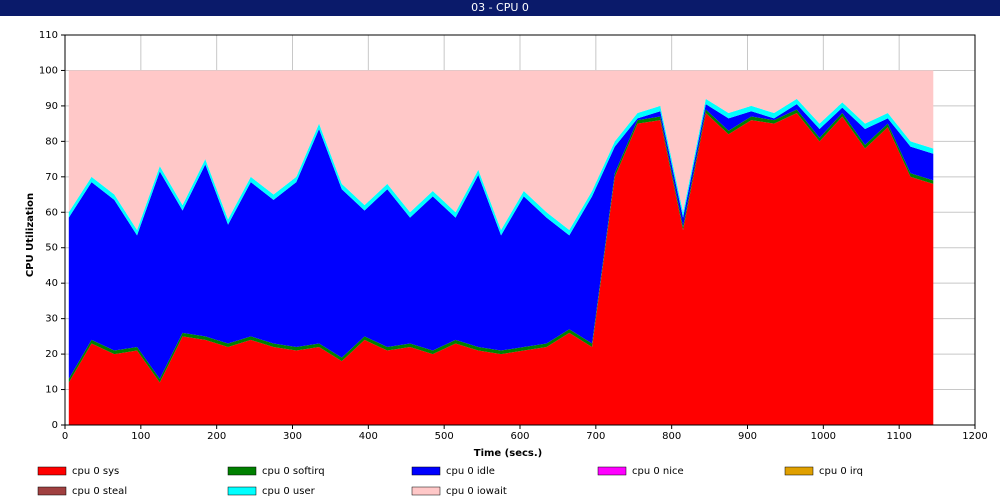 This screenshot has height=504, width=1000. Describe the element at coordinates (476, 491) in the screenshot. I see `legend-label: cpu 0 iowait` at that location.